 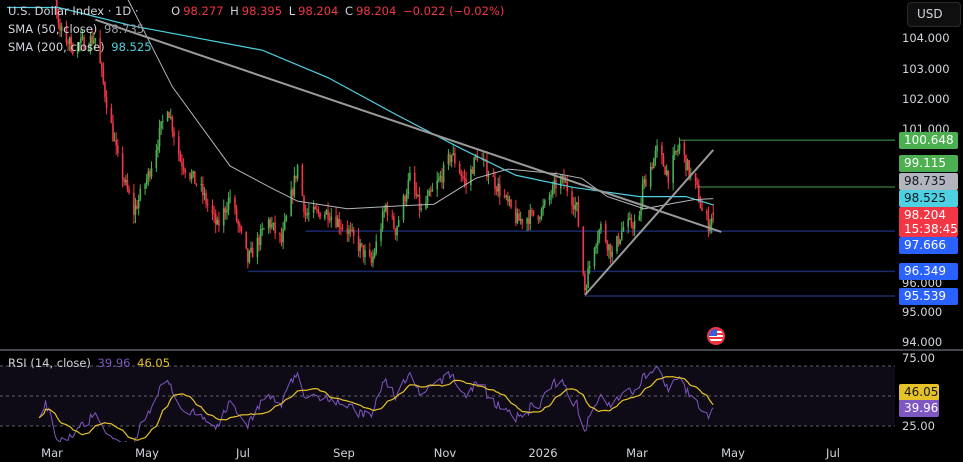 I want to click on sma50-legend: SMA (50, close) 98.735, so click(x=77, y=29).